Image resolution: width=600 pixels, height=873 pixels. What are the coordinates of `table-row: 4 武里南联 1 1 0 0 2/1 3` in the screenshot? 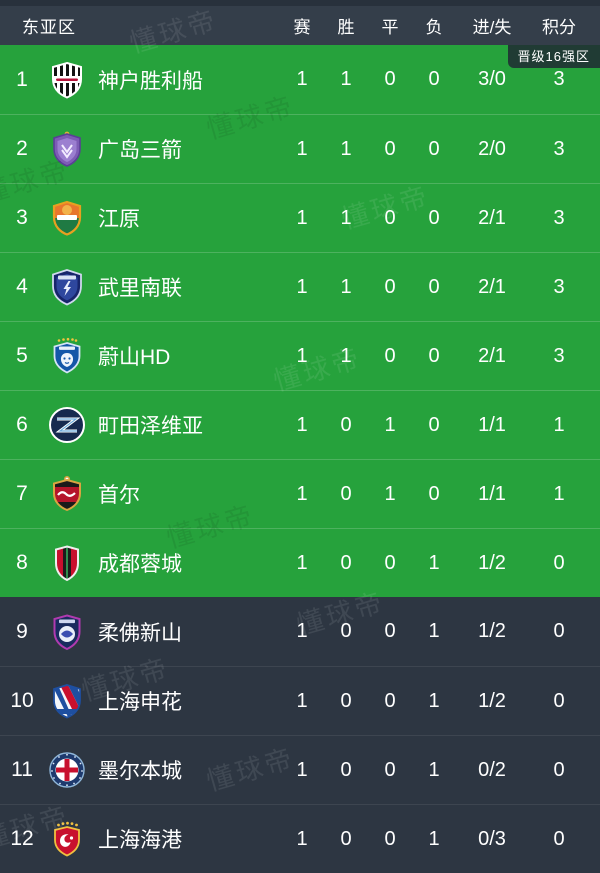 It's located at (300, 286).